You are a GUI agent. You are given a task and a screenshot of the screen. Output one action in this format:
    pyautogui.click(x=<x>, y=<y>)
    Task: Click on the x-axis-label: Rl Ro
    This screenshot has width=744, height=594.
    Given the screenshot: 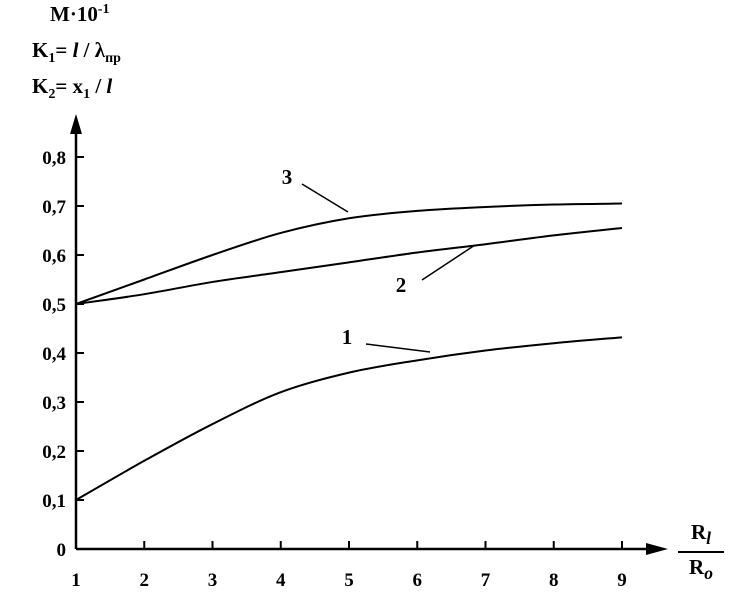 What is the action you would take?
    pyautogui.click(x=701, y=552)
    